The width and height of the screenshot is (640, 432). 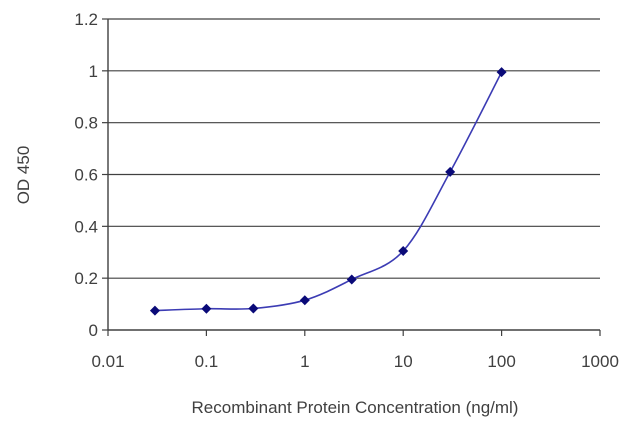 What do you see at coordinates (86, 19) in the screenshot?
I see `y-tick-label: 1.2` at bounding box center [86, 19].